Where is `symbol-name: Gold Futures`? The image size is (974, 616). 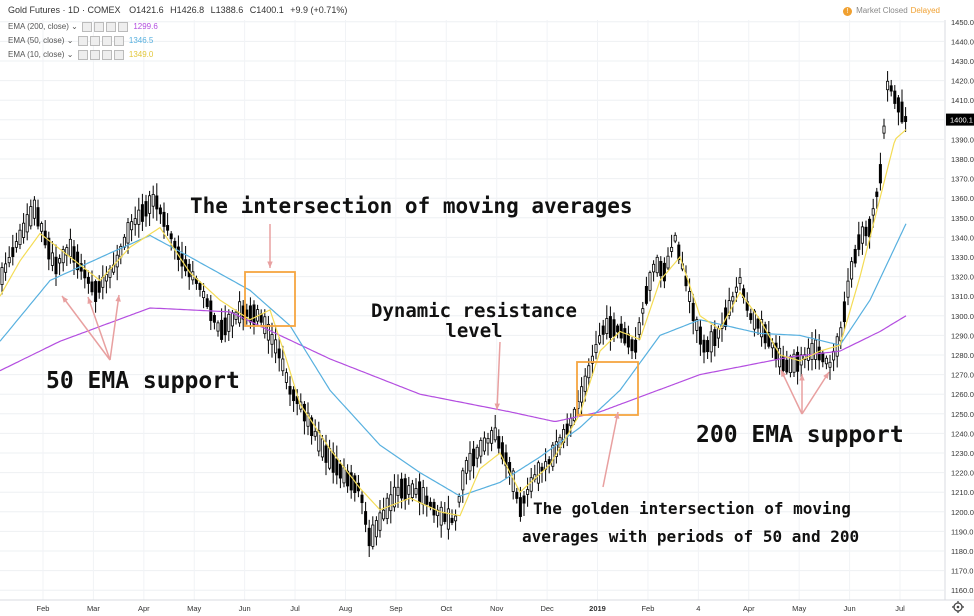 symbol-name: Gold Futures is located at coordinates (34, 10).